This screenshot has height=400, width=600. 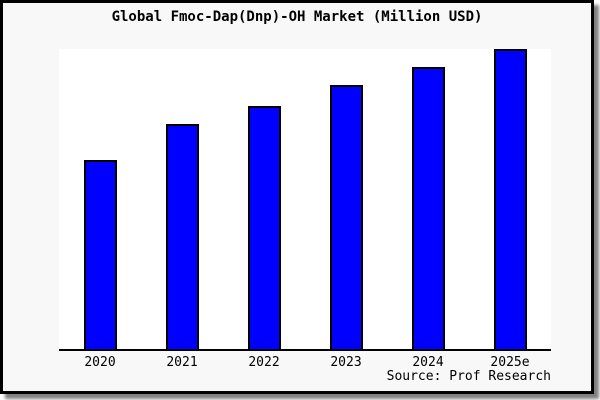 What do you see at coordinates (100, 254) in the screenshot?
I see `bar-2020` at bounding box center [100, 254].